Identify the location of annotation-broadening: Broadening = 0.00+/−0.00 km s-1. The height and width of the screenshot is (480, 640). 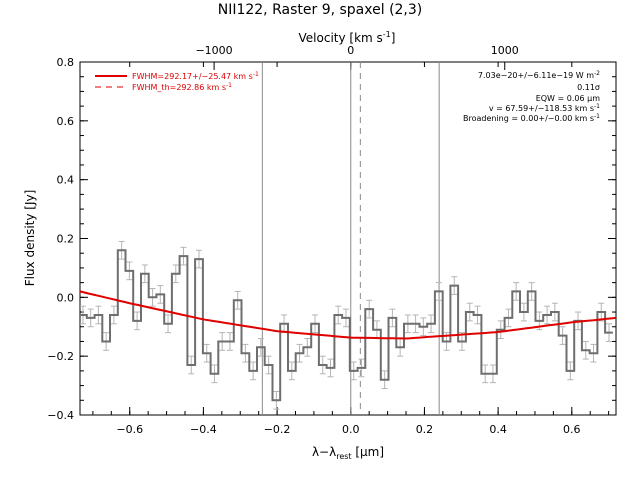
(531, 118).